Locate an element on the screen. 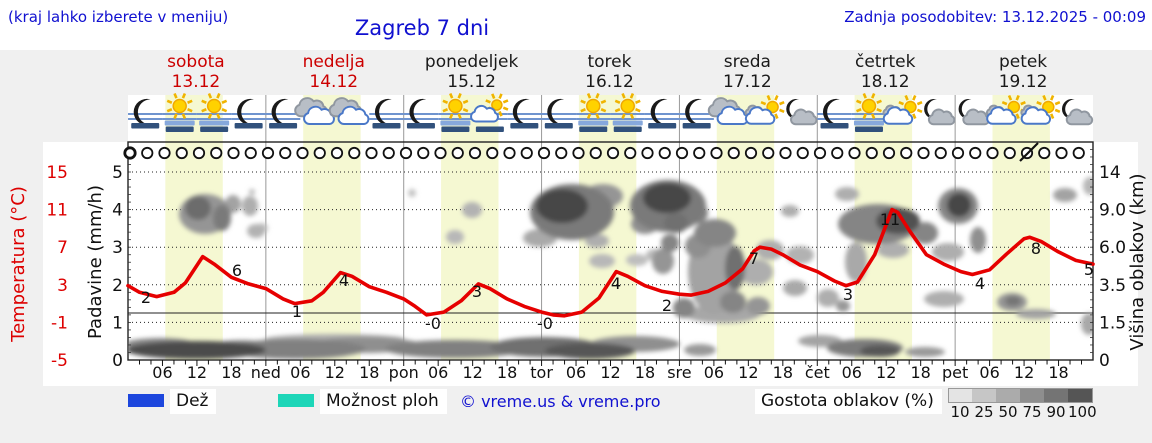 The height and width of the screenshot is (443, 1152). weather-icon-sun-cloud-fog is located at coordinates (489, 112).